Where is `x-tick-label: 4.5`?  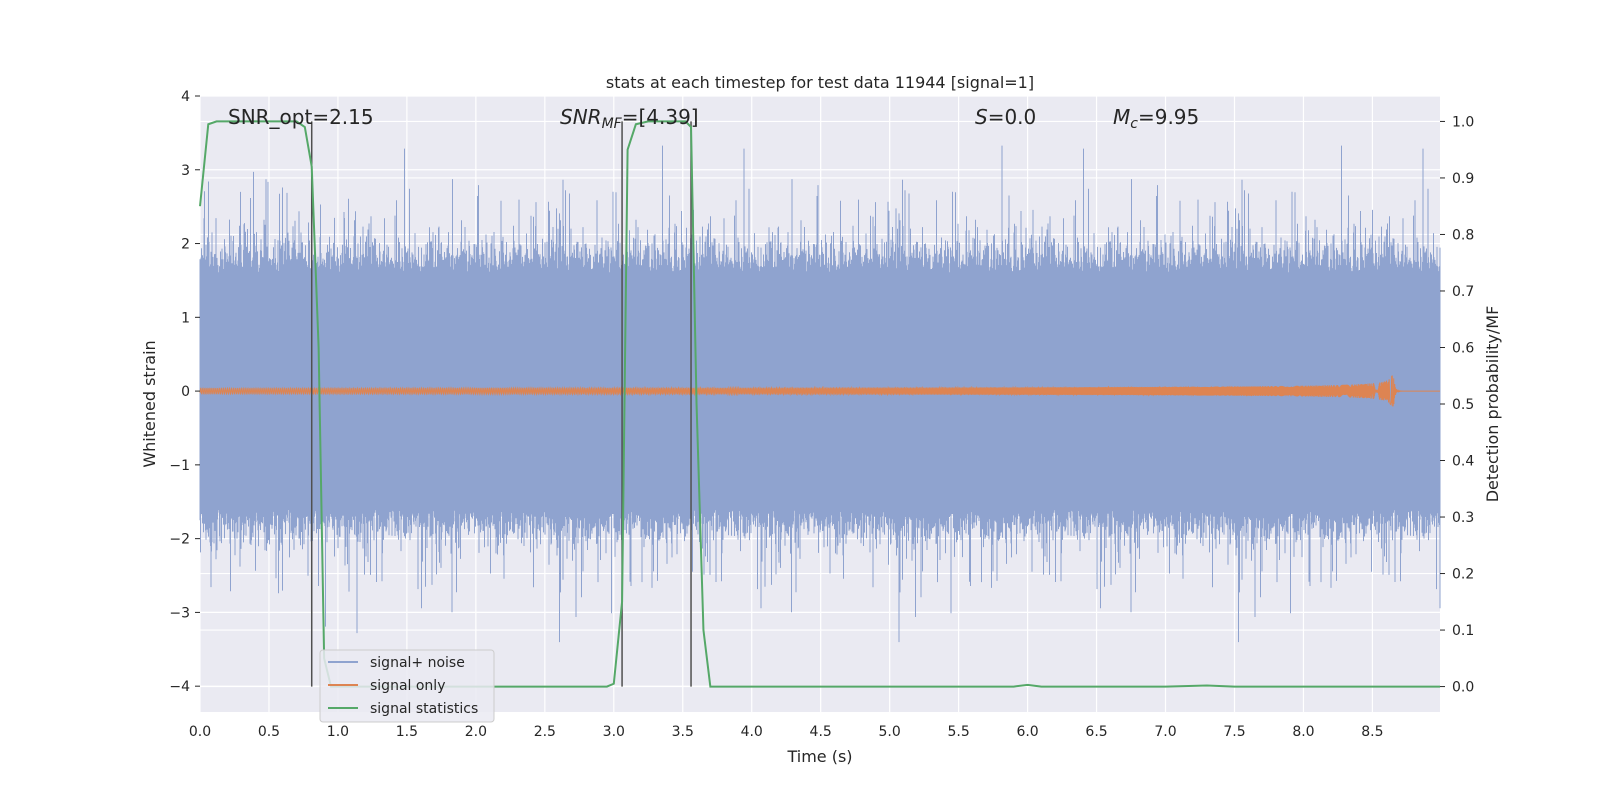
x-tick-label: 4.5 is located at coordinates (821, 732).